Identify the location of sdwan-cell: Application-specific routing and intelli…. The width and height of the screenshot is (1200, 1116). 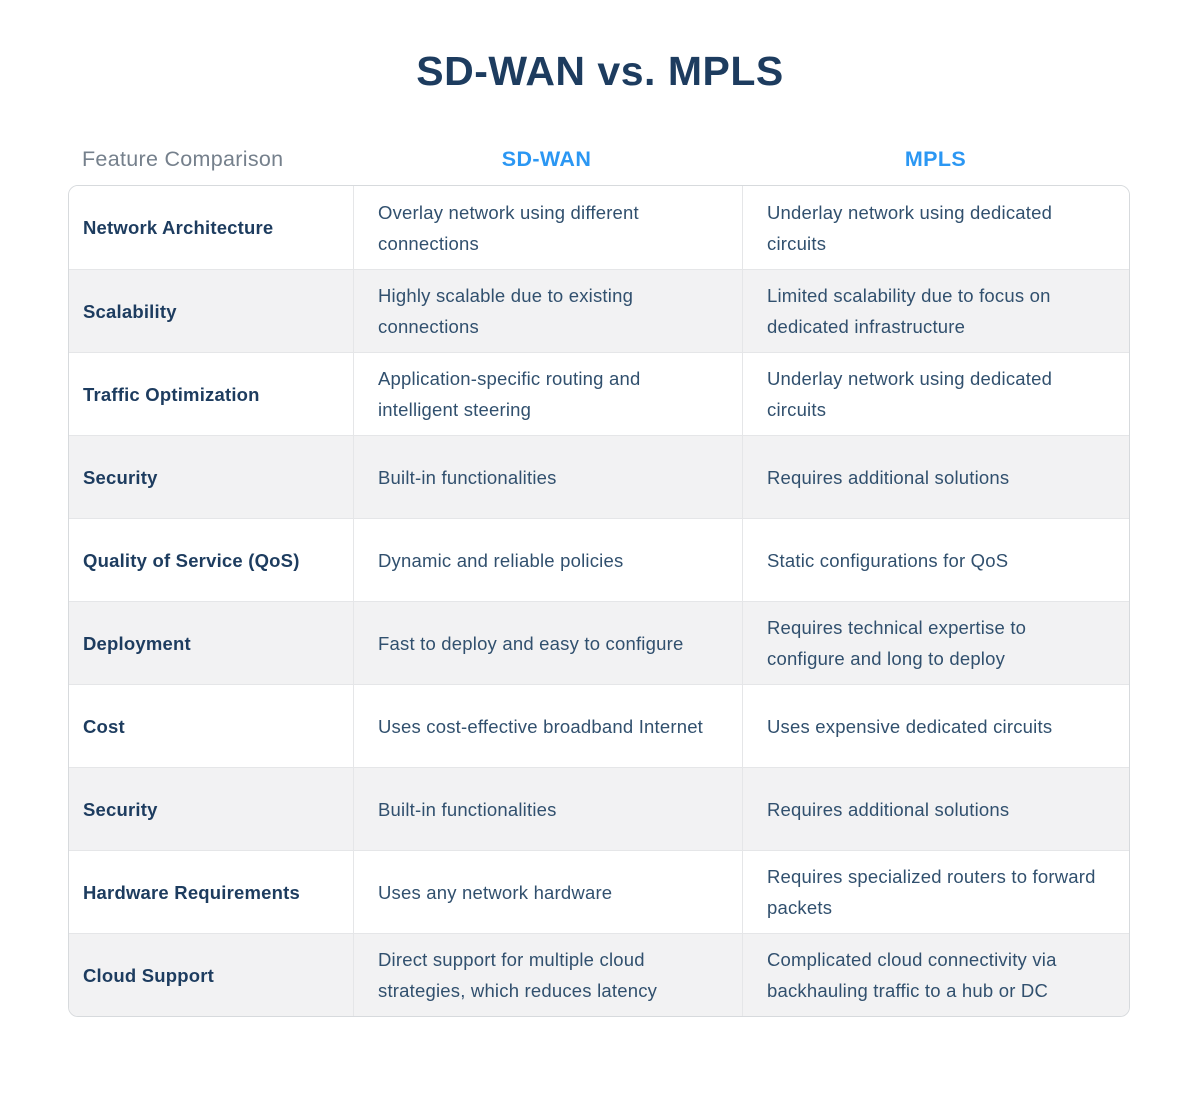
(547, 394).